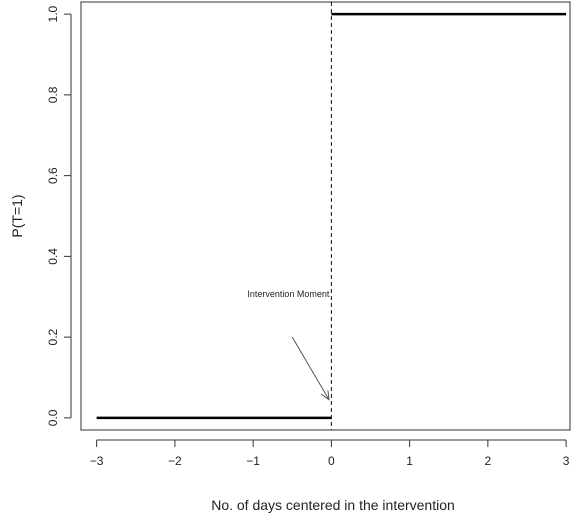  Describe the element at coordinates (310, 368) in the screenshot. I see `annotation-arrow` at that location.